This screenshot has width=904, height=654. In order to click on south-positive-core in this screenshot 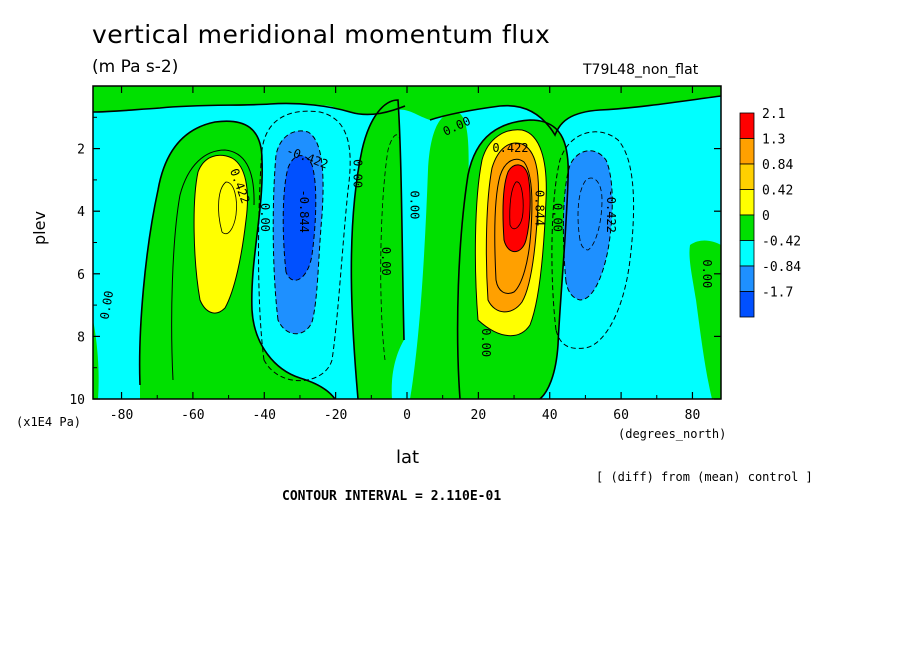, I will do `click(221, 234)`.